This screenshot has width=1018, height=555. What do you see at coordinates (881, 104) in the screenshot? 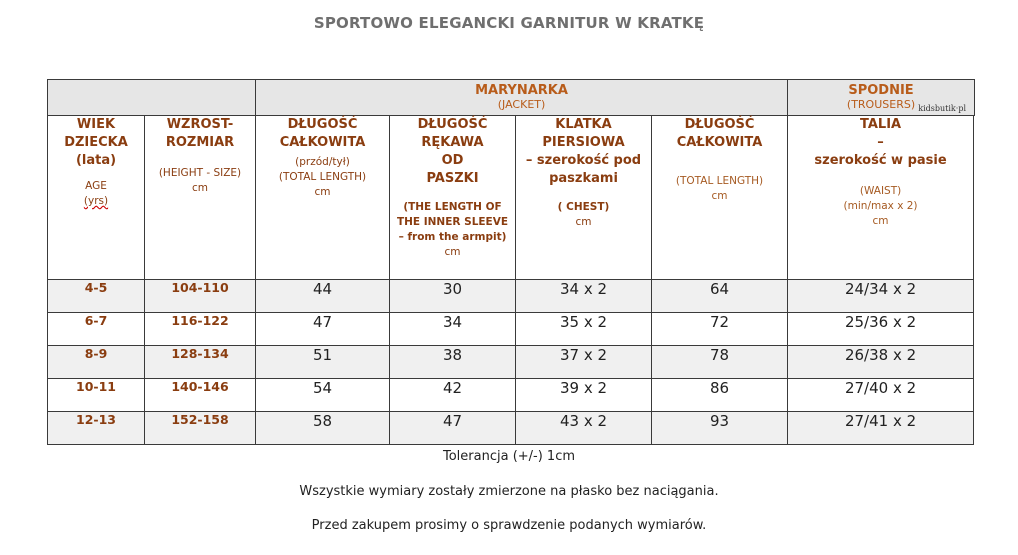
I see `group-trousers-sub: (TROUSERS)` at bounding box center [881, 104].